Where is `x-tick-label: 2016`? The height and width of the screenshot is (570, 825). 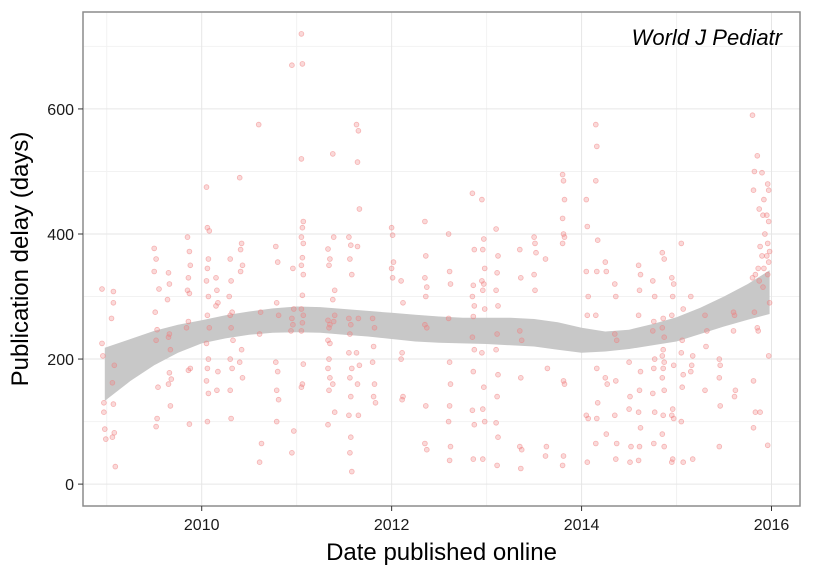 x-tick-label: 2016 is located at coordinates (772, 525).